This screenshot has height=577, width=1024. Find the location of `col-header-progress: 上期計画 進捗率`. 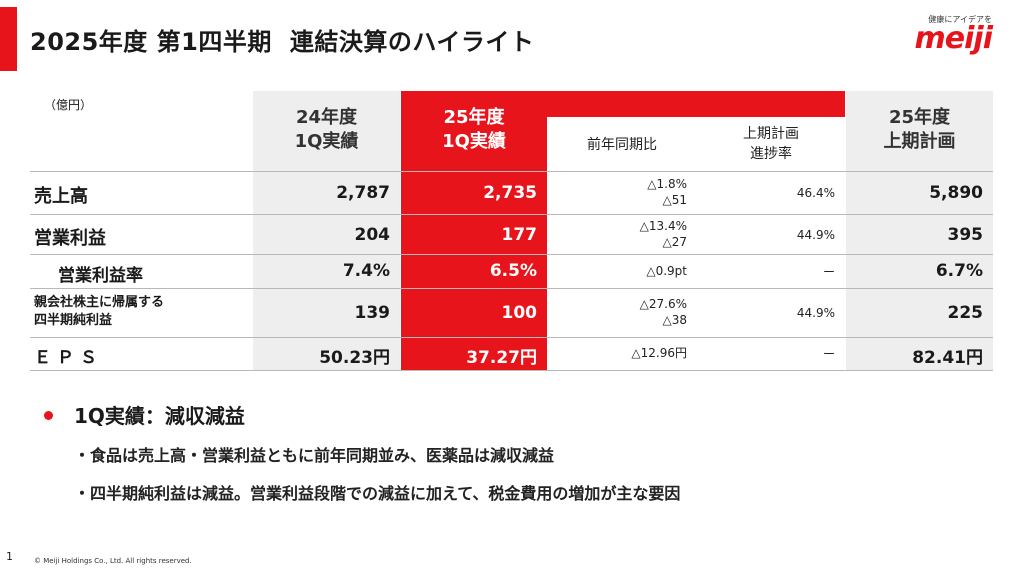

col-header-progress: 上期計画 進捗率 is located at coordinates (771, 144).